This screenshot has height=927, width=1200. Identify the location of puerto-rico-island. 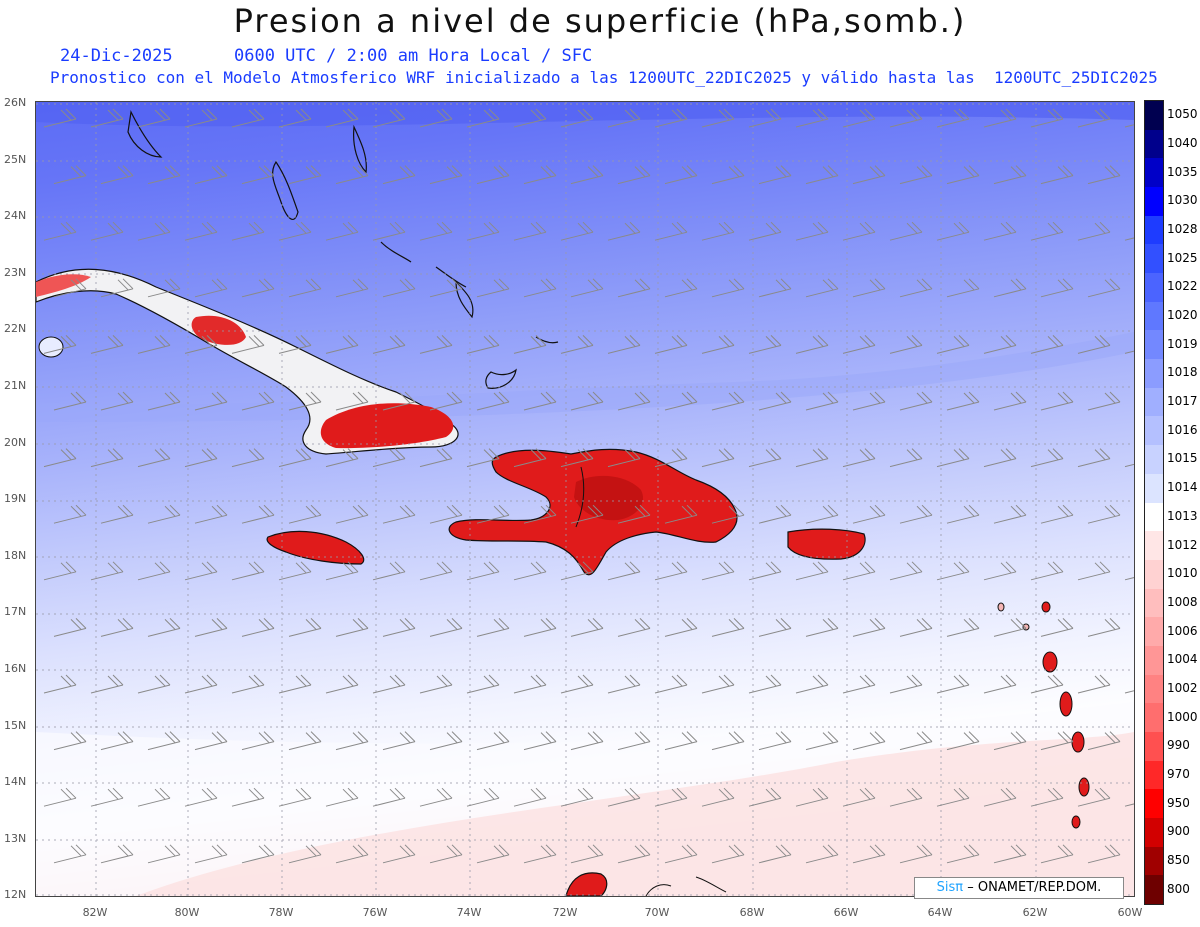
(826, 544).